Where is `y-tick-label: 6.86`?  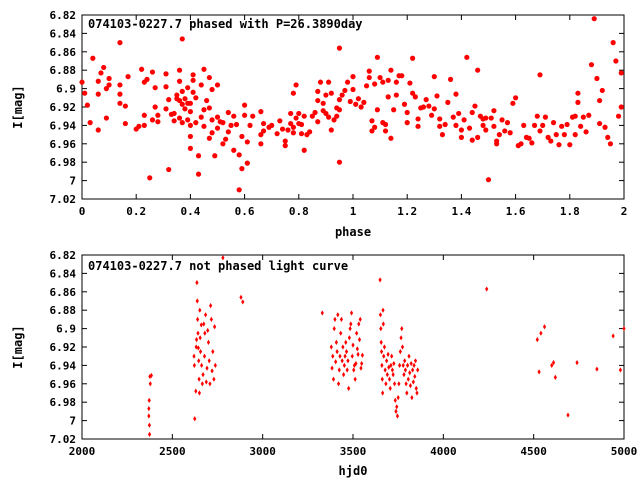 y-tick-label: 6.86 is located at coordinates (63, 292).